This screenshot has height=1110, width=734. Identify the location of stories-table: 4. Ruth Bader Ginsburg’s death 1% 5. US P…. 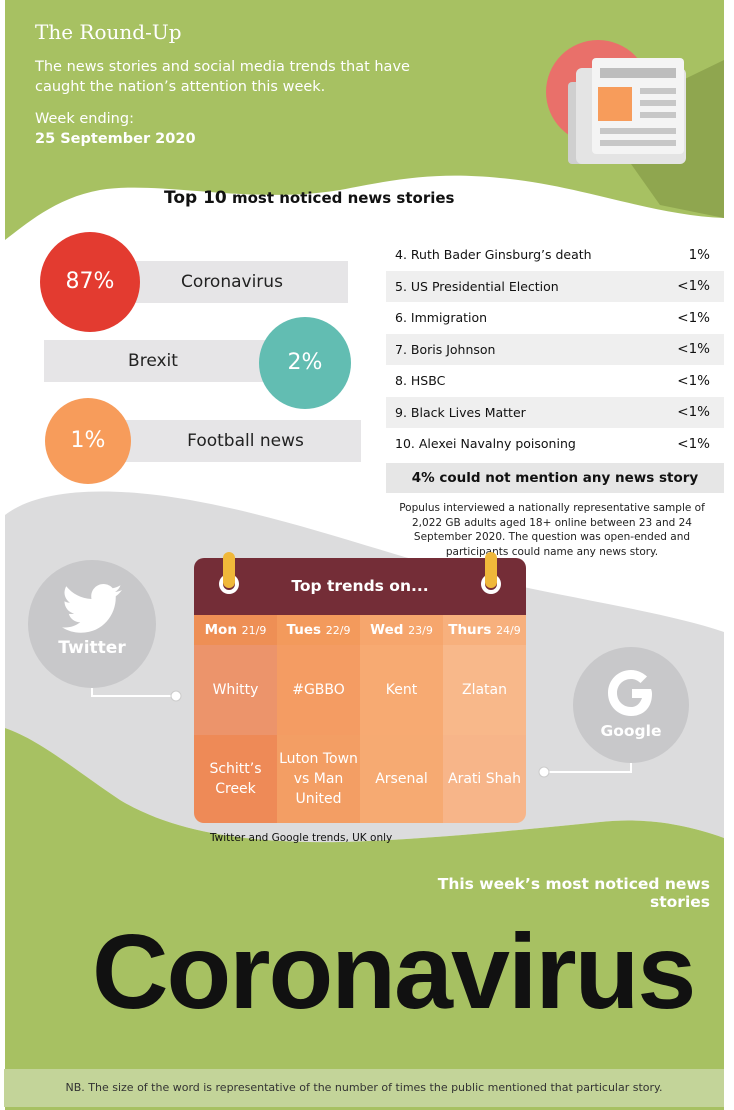
(555, 349).